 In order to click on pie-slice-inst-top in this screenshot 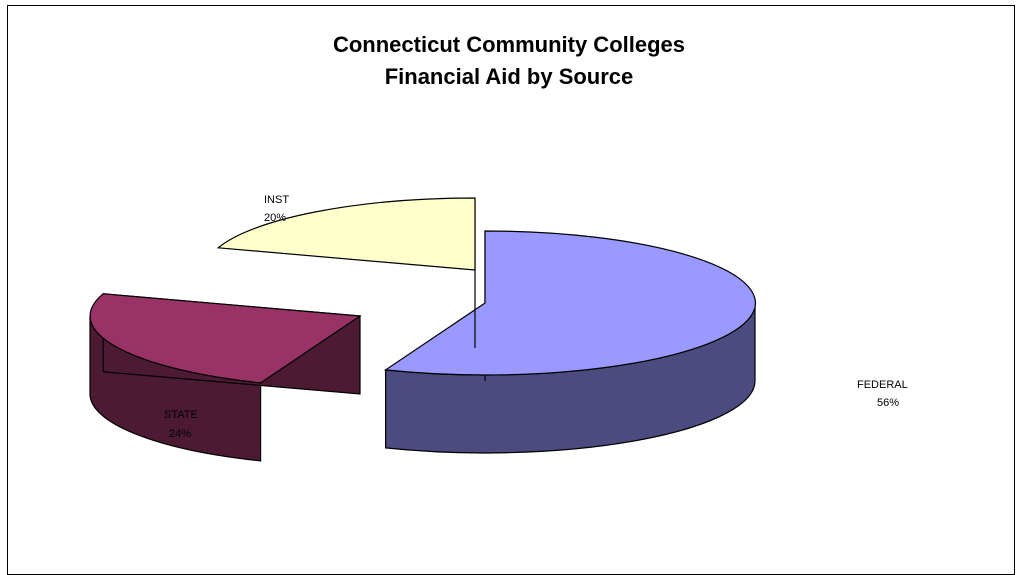, I will do `click(346, 234)`.